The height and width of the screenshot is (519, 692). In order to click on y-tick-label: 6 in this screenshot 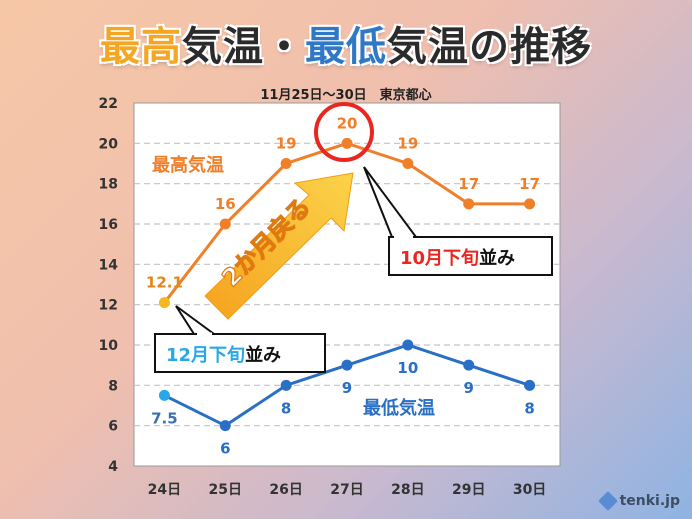, I will do `click(113, 427)`.